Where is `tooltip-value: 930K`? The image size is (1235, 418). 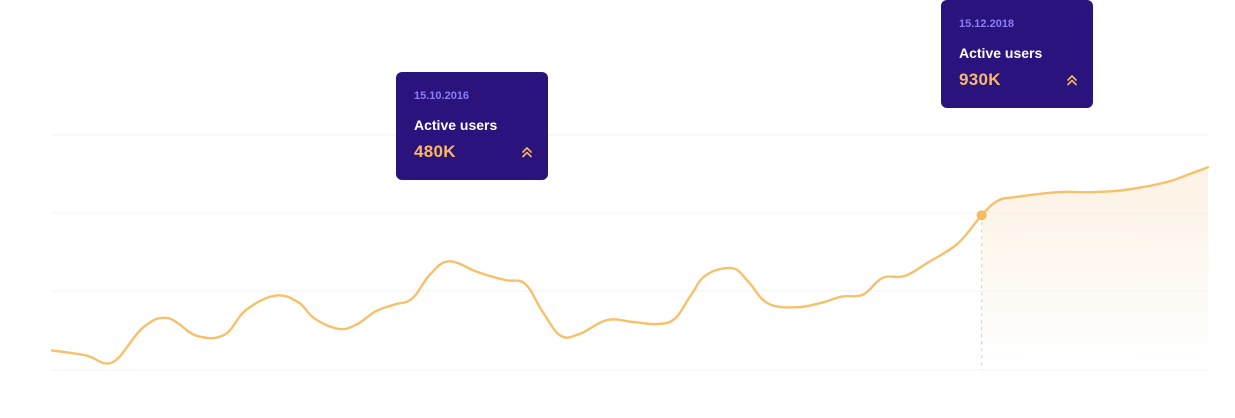
tooltip-value: 930K is located at coordinates (980, 79).